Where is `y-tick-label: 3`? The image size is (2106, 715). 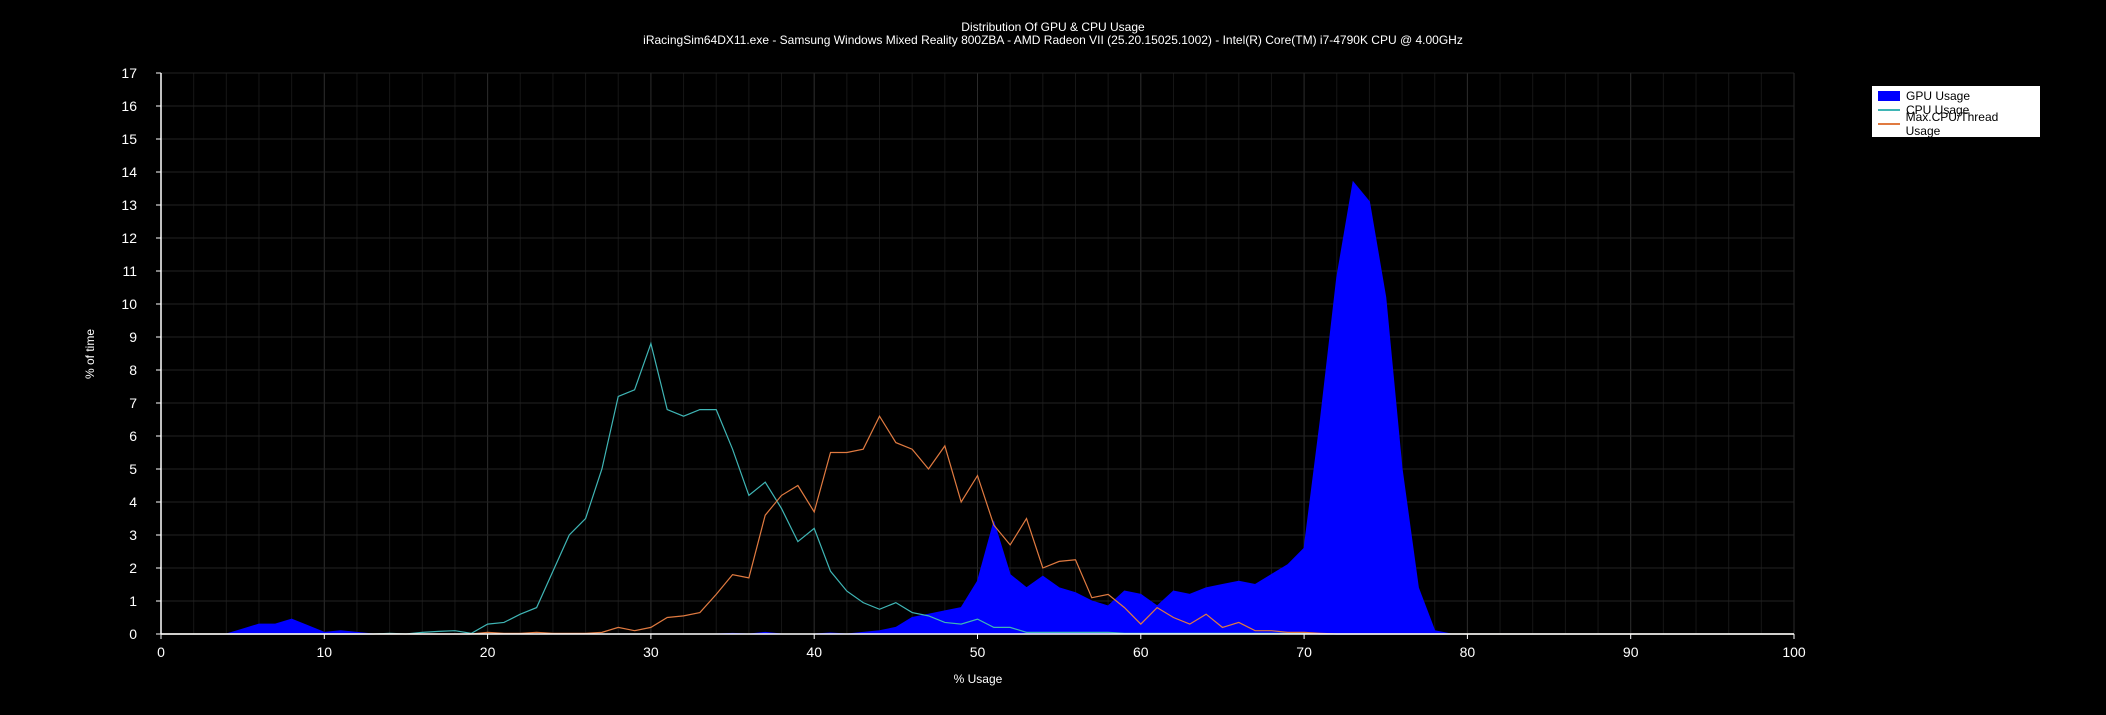 y-tick-label: 3 is located at coordinates (133, 535).